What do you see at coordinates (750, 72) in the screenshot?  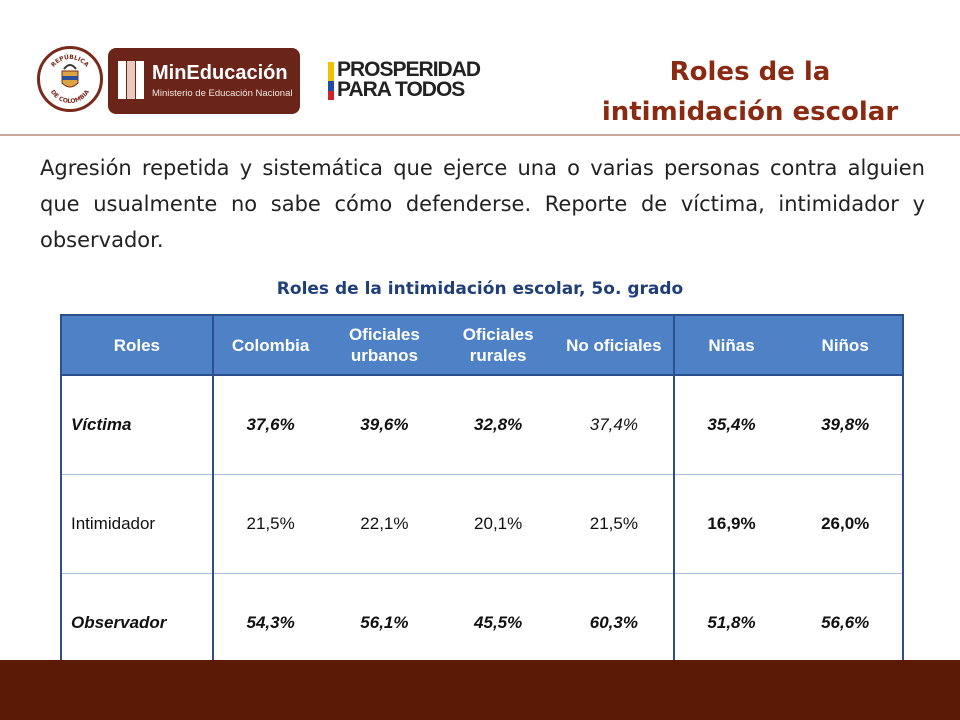 I see `slide-title-line1: Roles de la` at bounding box center [750, 72].